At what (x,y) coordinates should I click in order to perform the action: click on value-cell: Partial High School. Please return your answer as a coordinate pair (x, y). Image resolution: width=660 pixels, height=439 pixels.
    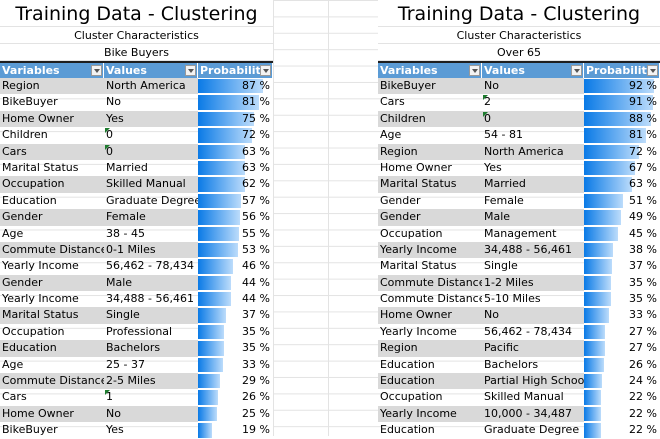
    Looking at the image, I should click on (533, 381).